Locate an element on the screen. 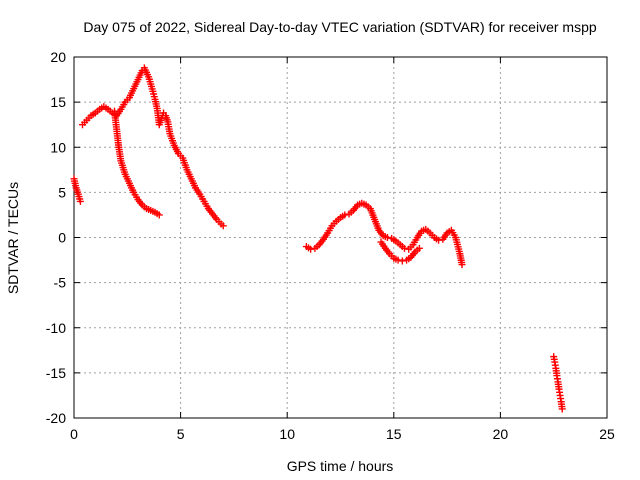 The height and width of the screenshot is (480, 640). y-tick-label: -5 is located at coordinates (60, 283).